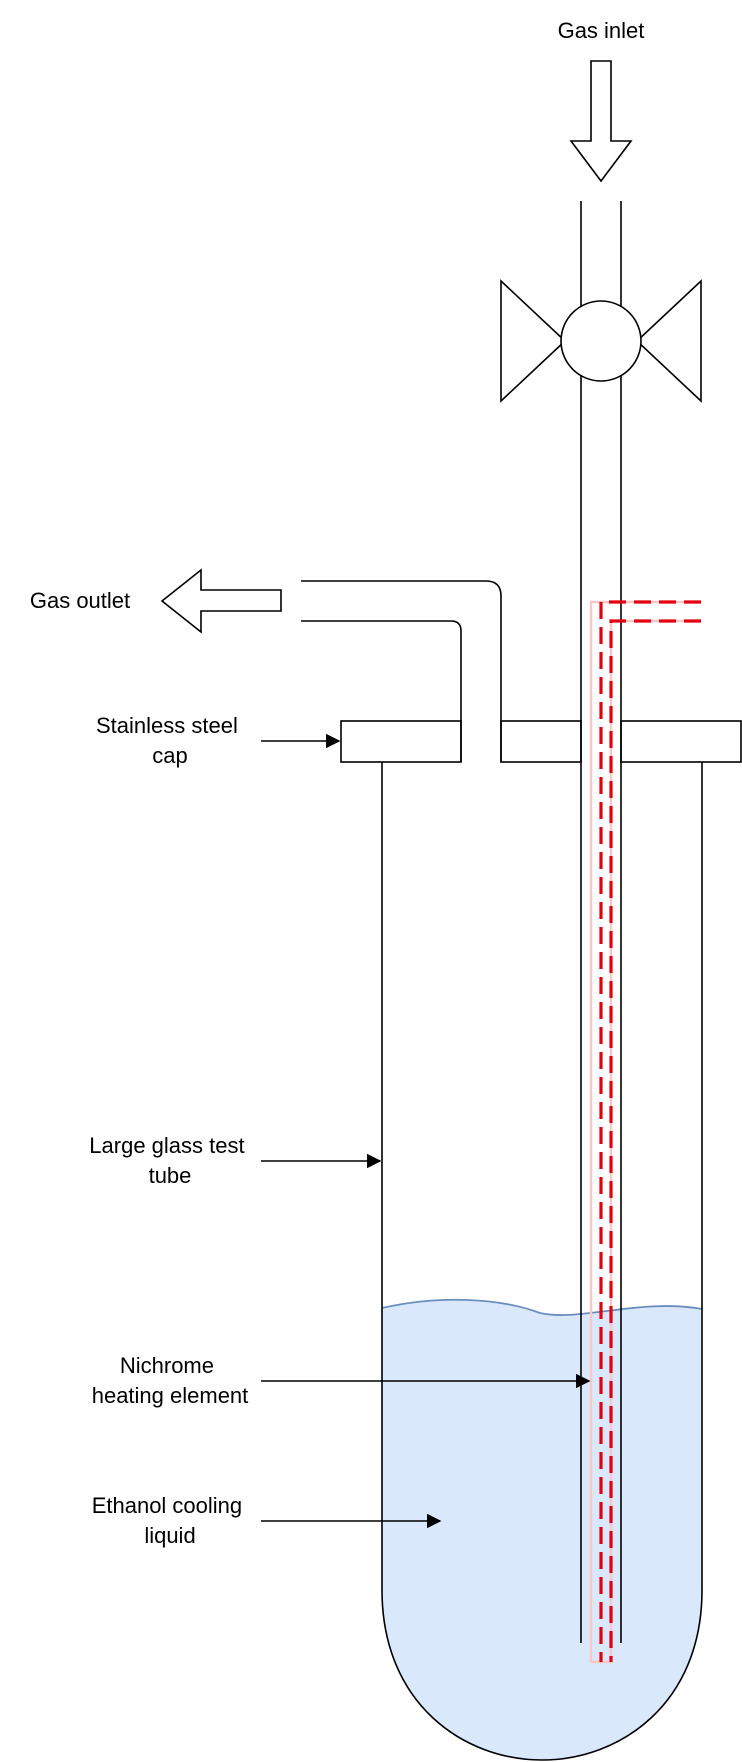 This screenshot has width=742, height=1762. Describe the element at coordinates (541, 741) in the screenshot. I see `steel-cap-middle` at that location.